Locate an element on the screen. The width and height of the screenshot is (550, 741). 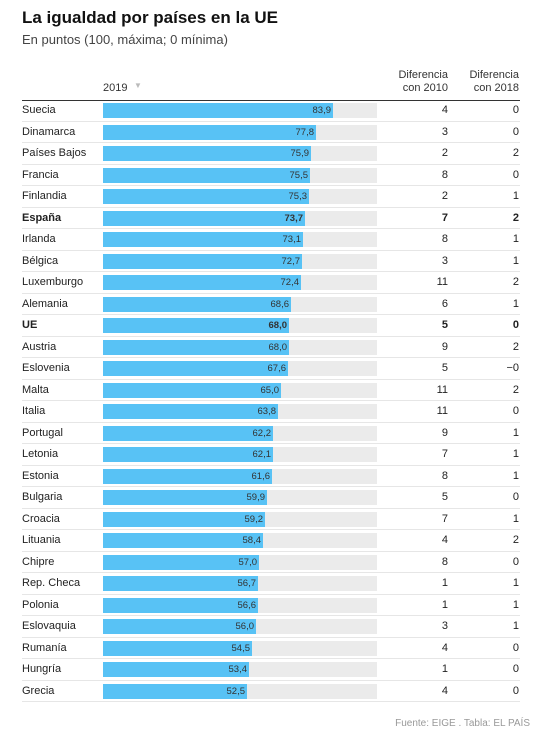
value-label: 56,6 is located at coordinates (247, 605).